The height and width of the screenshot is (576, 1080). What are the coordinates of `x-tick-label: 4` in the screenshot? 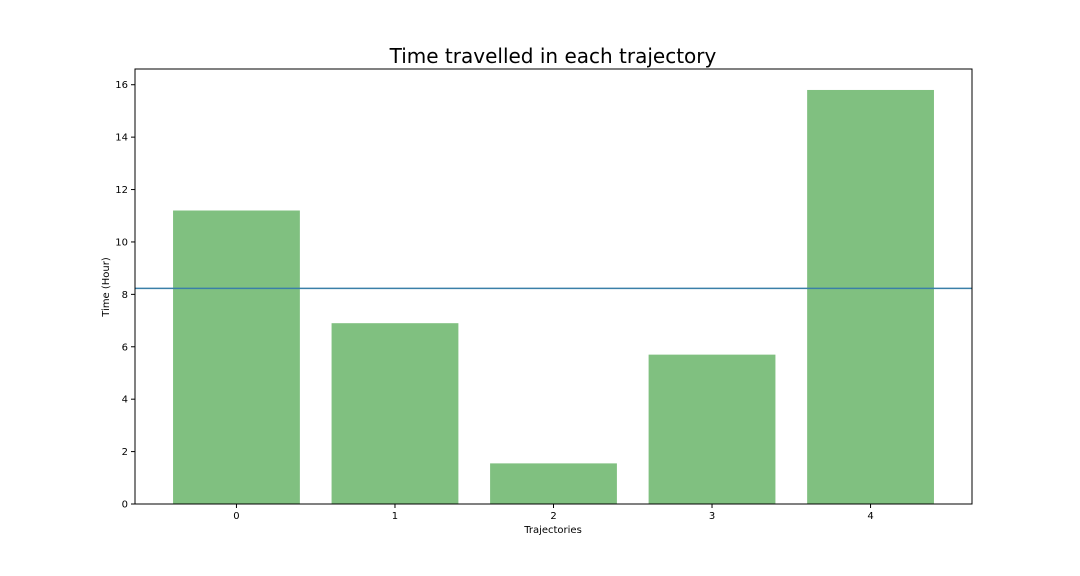 It's located at (870, 516).